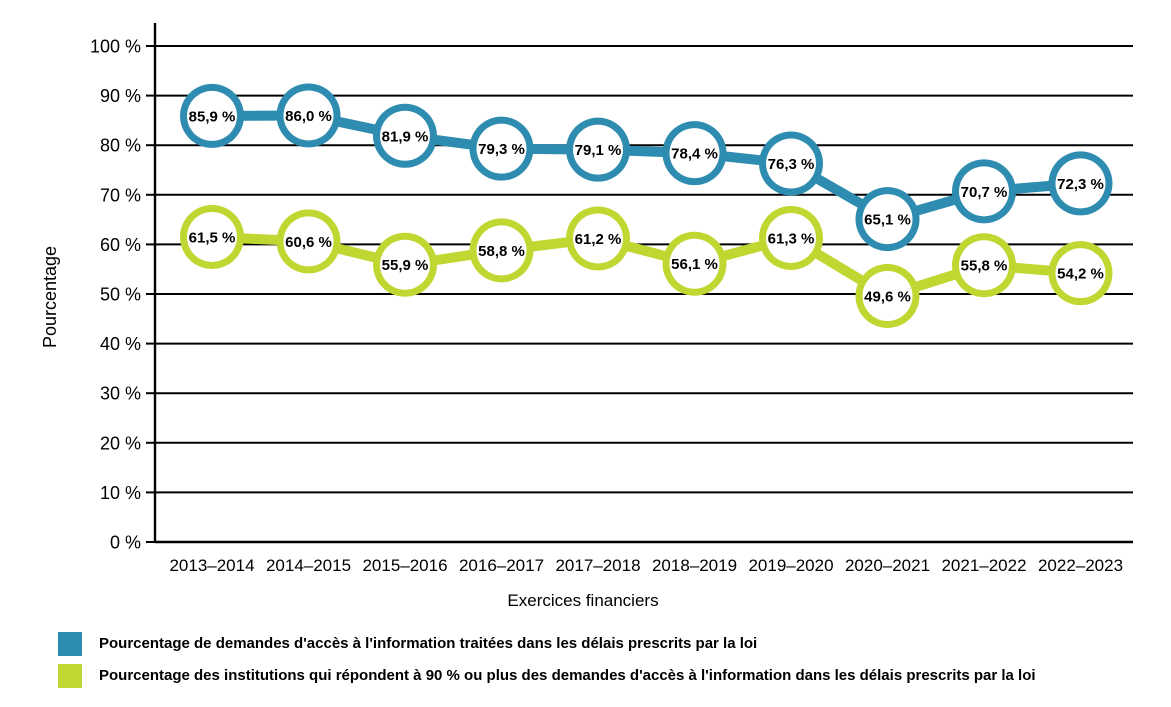 Image resolution: width=1171 pixels, height=707 pixels. I want to click on point-label-series-0: 78,4 %, so click(694, 154).